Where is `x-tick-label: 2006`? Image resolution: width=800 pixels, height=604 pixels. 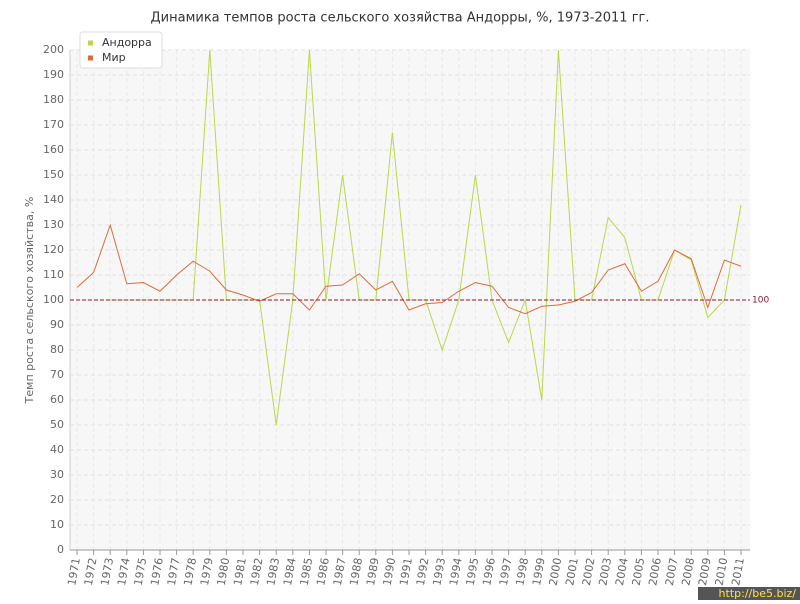
x-tick-label: 2006 is located at coordinates (655, 572).